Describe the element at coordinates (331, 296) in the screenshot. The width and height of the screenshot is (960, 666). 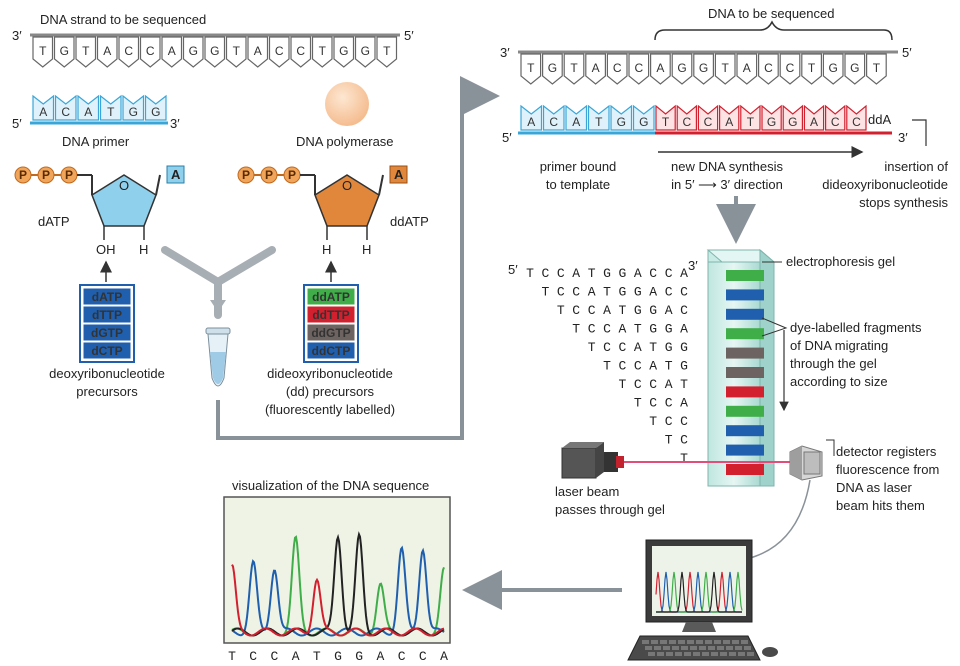
I see `precursor-item: ddATP` at that location.